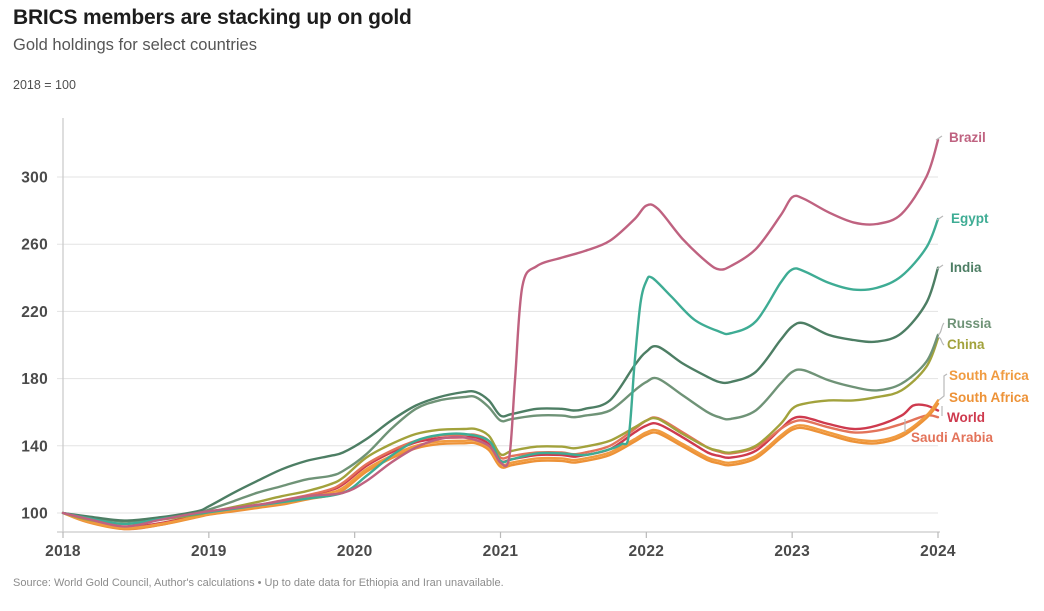  I want to click on x-tick-label: 2023, so click(792, 551).